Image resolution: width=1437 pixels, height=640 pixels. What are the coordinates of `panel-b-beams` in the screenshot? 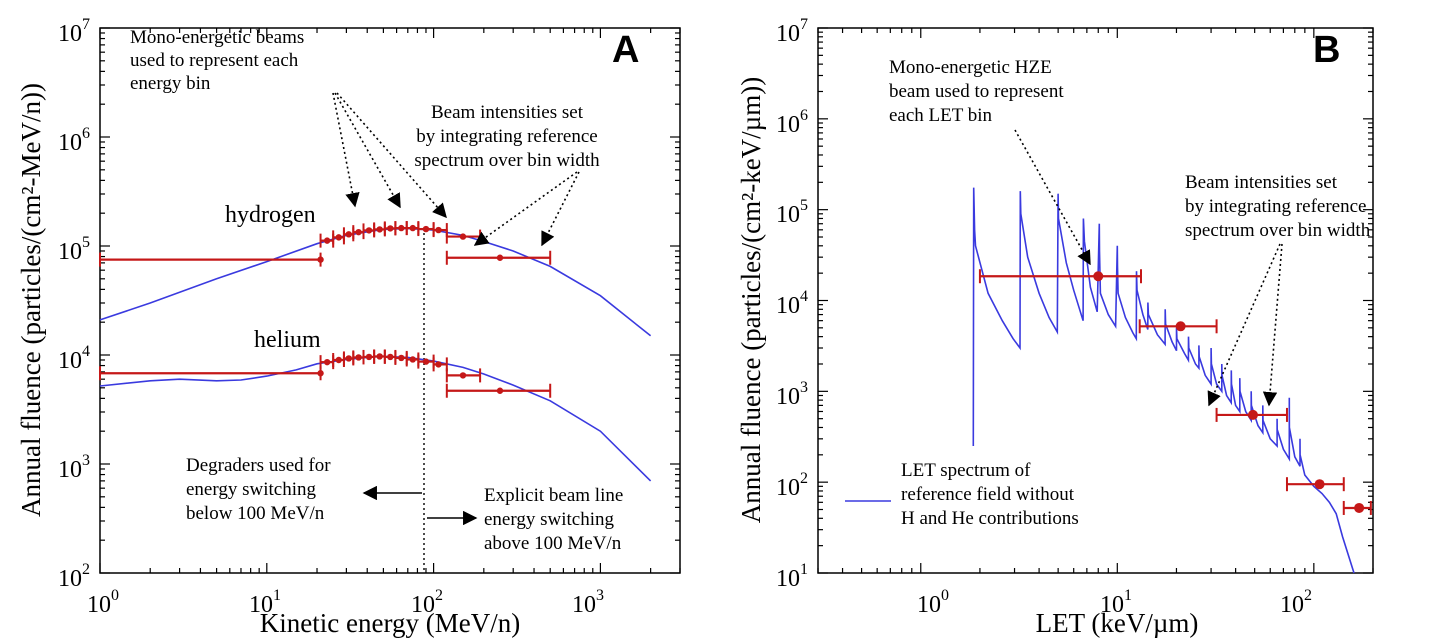 It's located at (1175, 392).